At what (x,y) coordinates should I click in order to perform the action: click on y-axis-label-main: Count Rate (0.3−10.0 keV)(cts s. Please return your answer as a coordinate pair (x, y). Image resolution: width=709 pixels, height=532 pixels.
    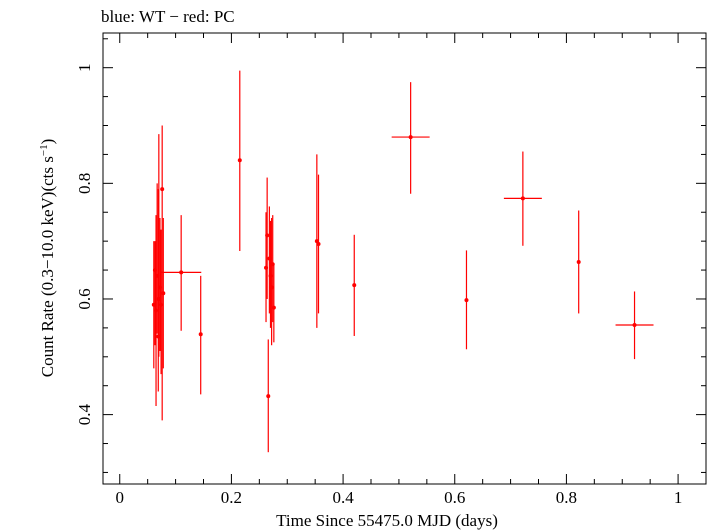
    Looking at the image, I should click on (47, 266).